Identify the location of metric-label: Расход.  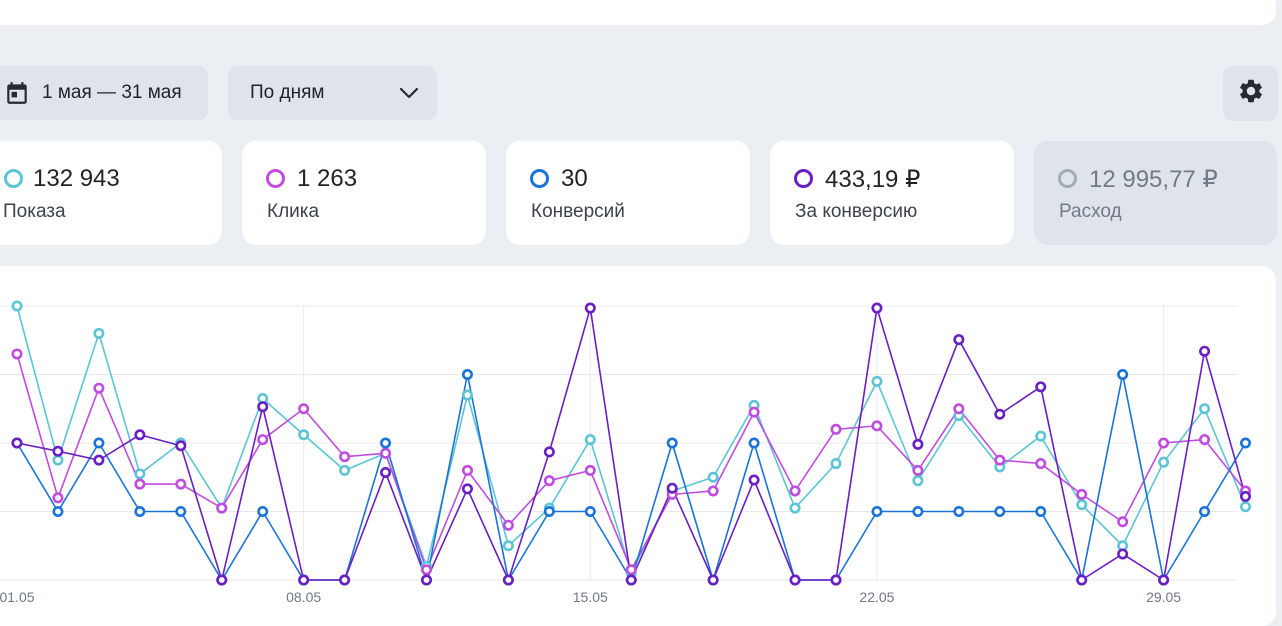
(1090, 211).